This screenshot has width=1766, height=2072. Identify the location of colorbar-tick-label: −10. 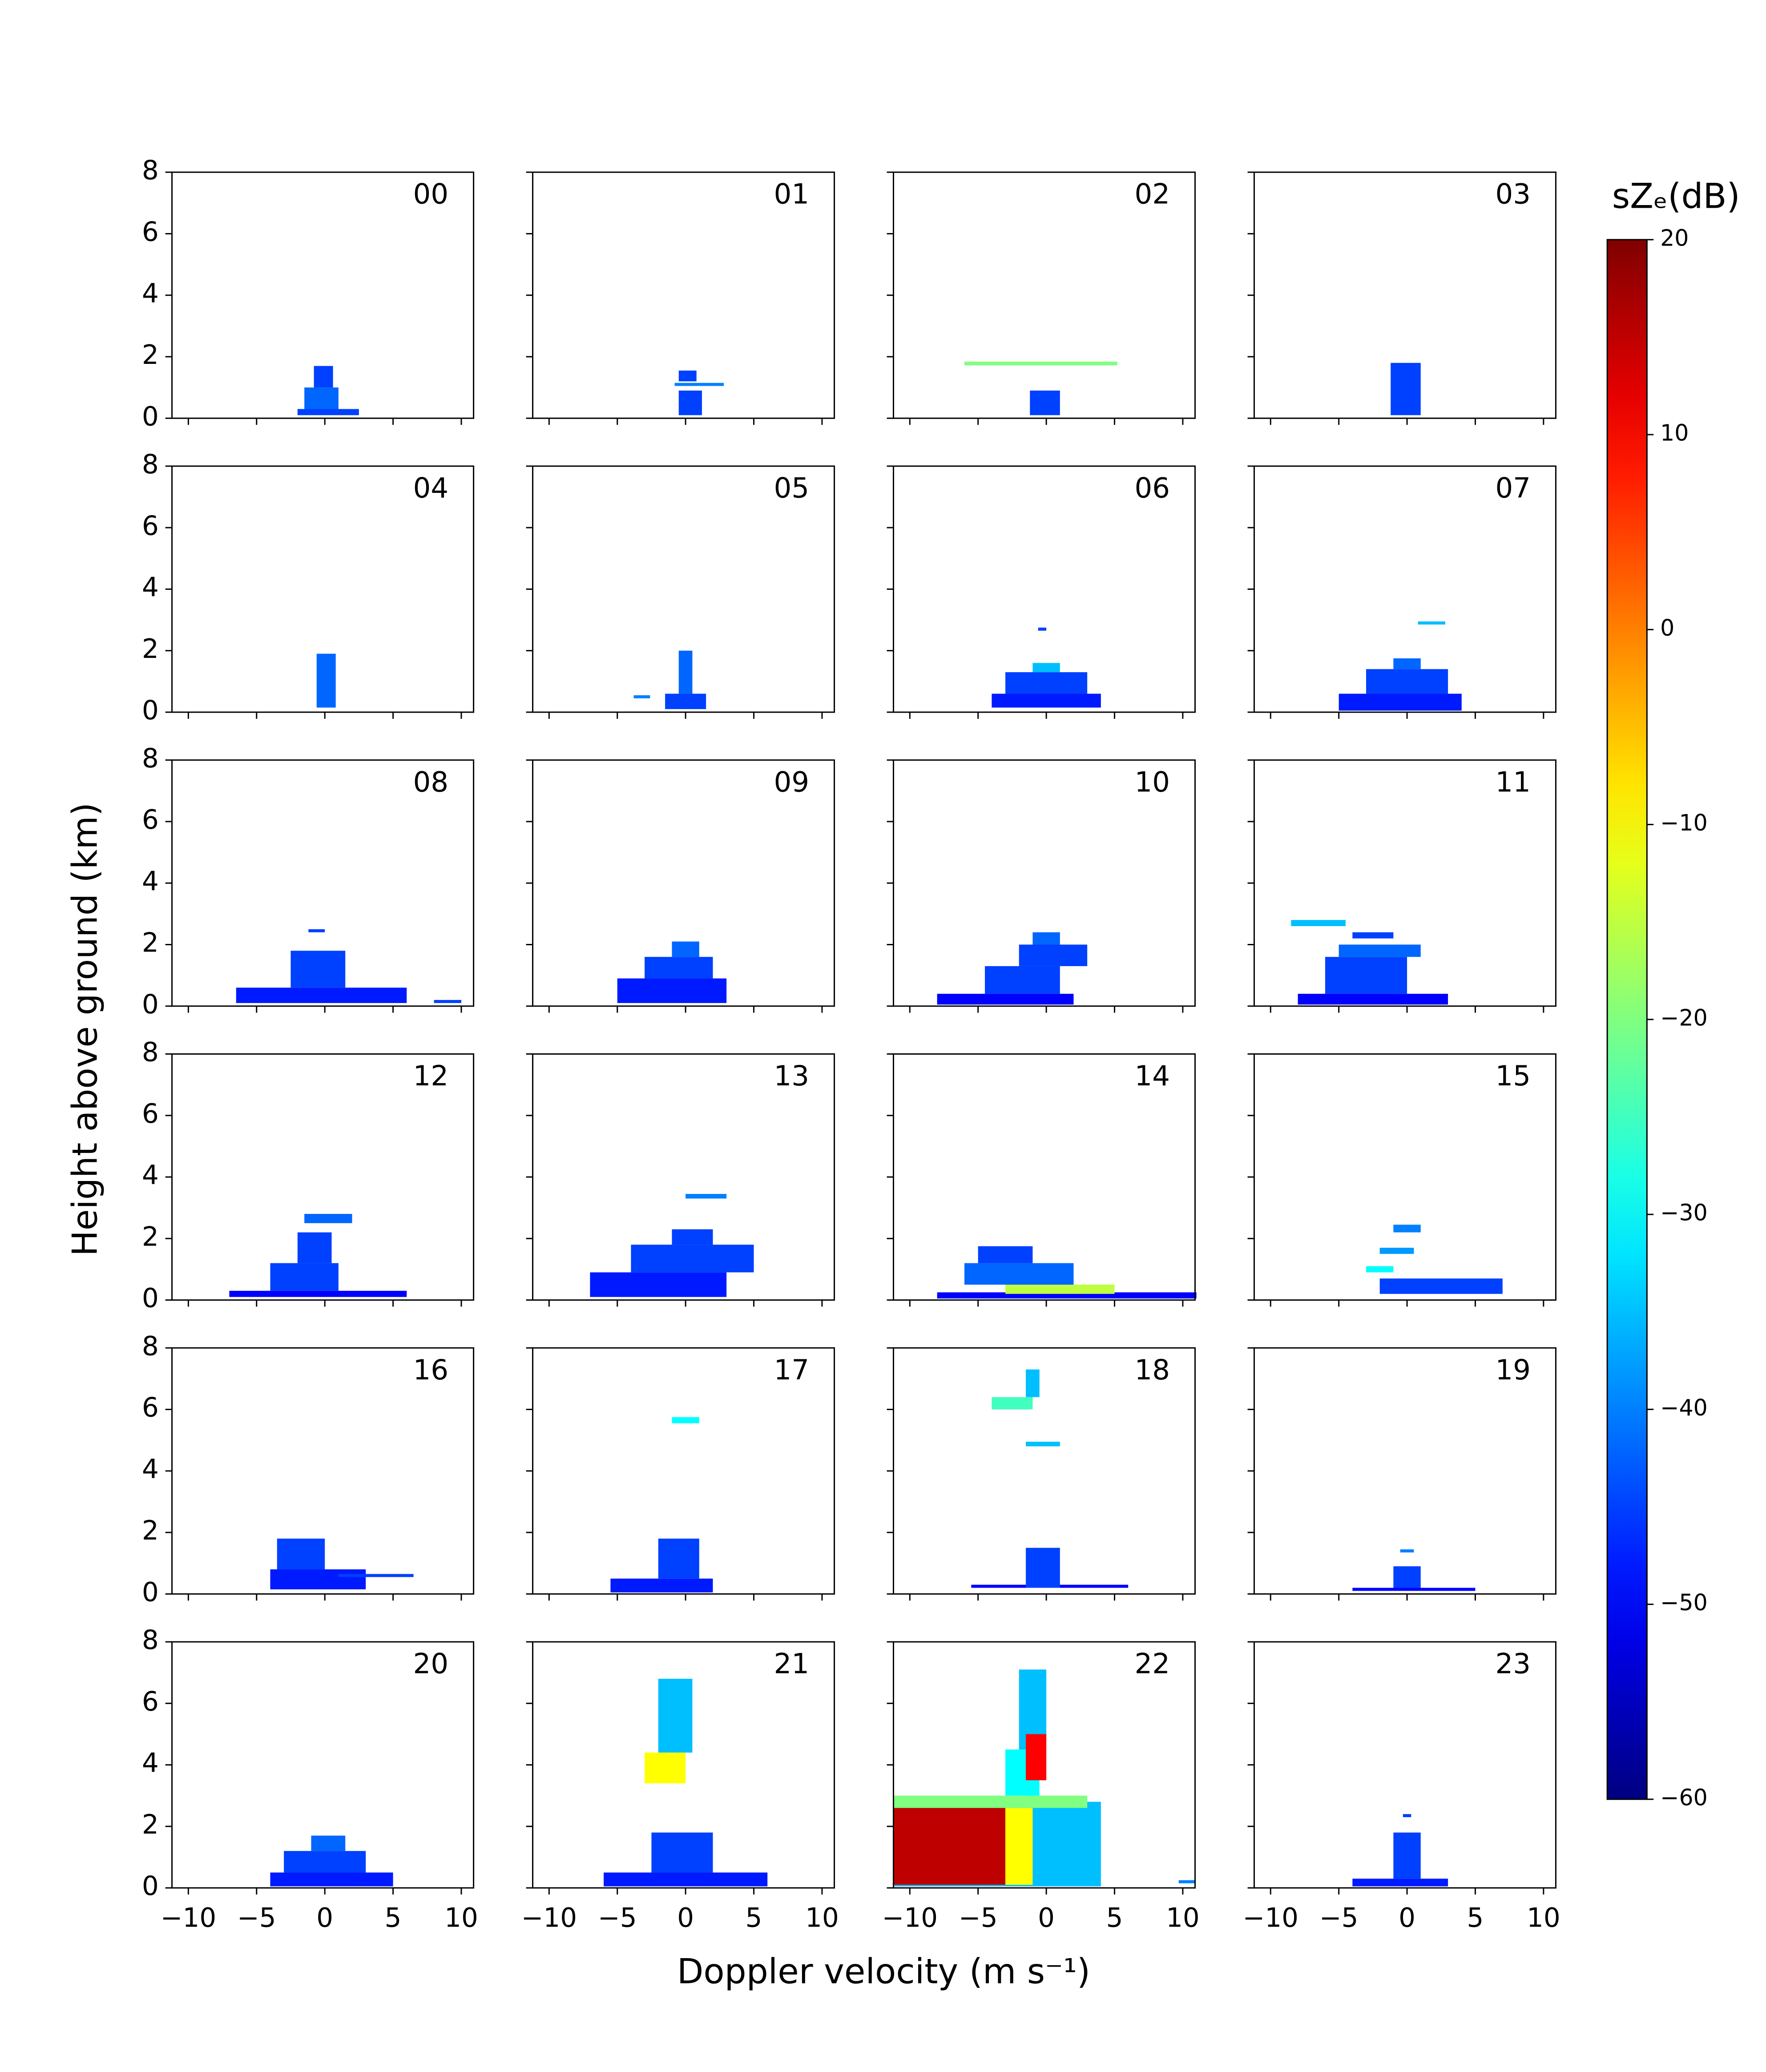
(1684, 823).